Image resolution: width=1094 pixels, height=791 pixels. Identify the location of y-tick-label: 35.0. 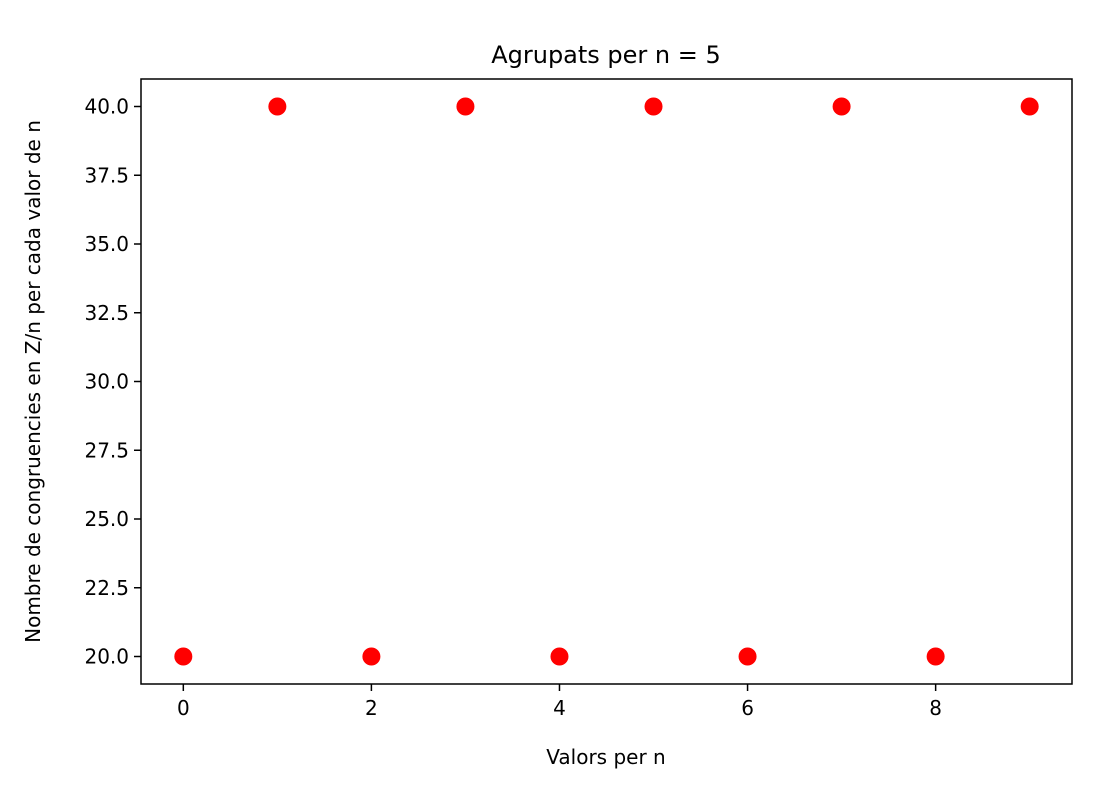
(106, 244).